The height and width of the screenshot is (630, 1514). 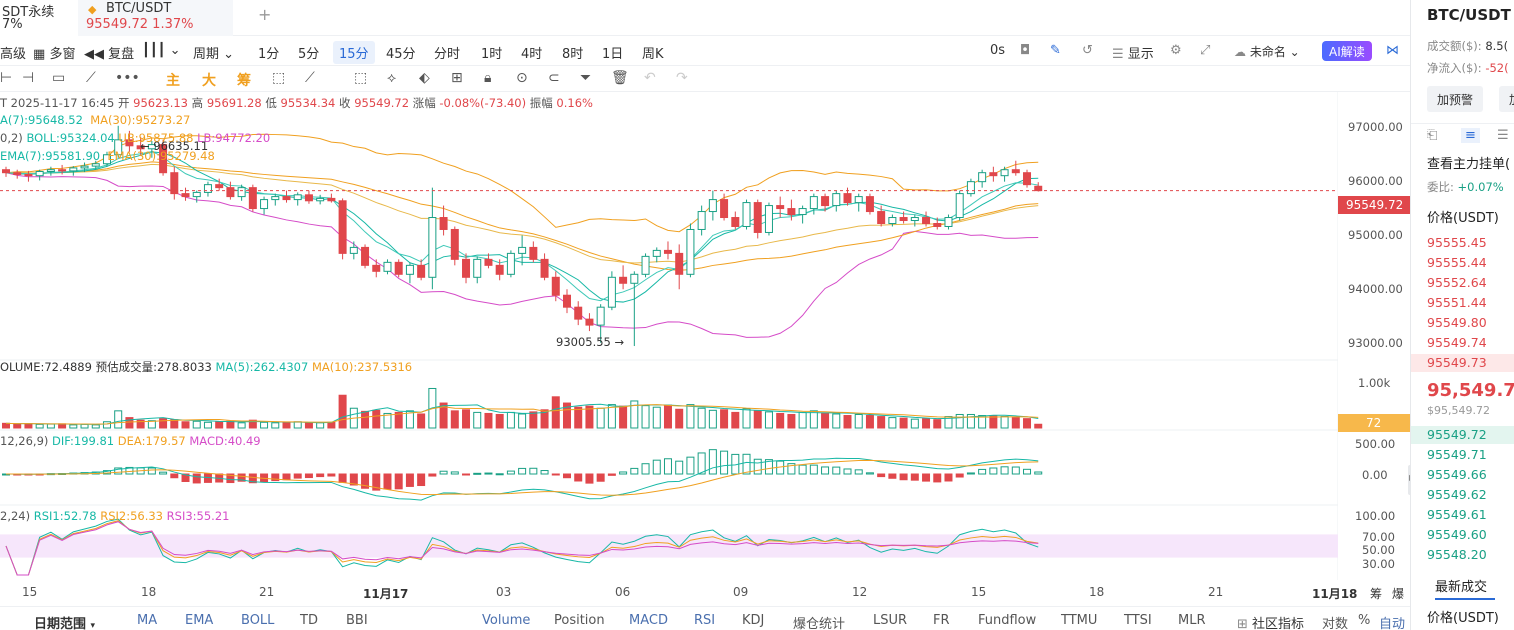 I want to click on add-tab-button: +, so click(x=265, y=14).